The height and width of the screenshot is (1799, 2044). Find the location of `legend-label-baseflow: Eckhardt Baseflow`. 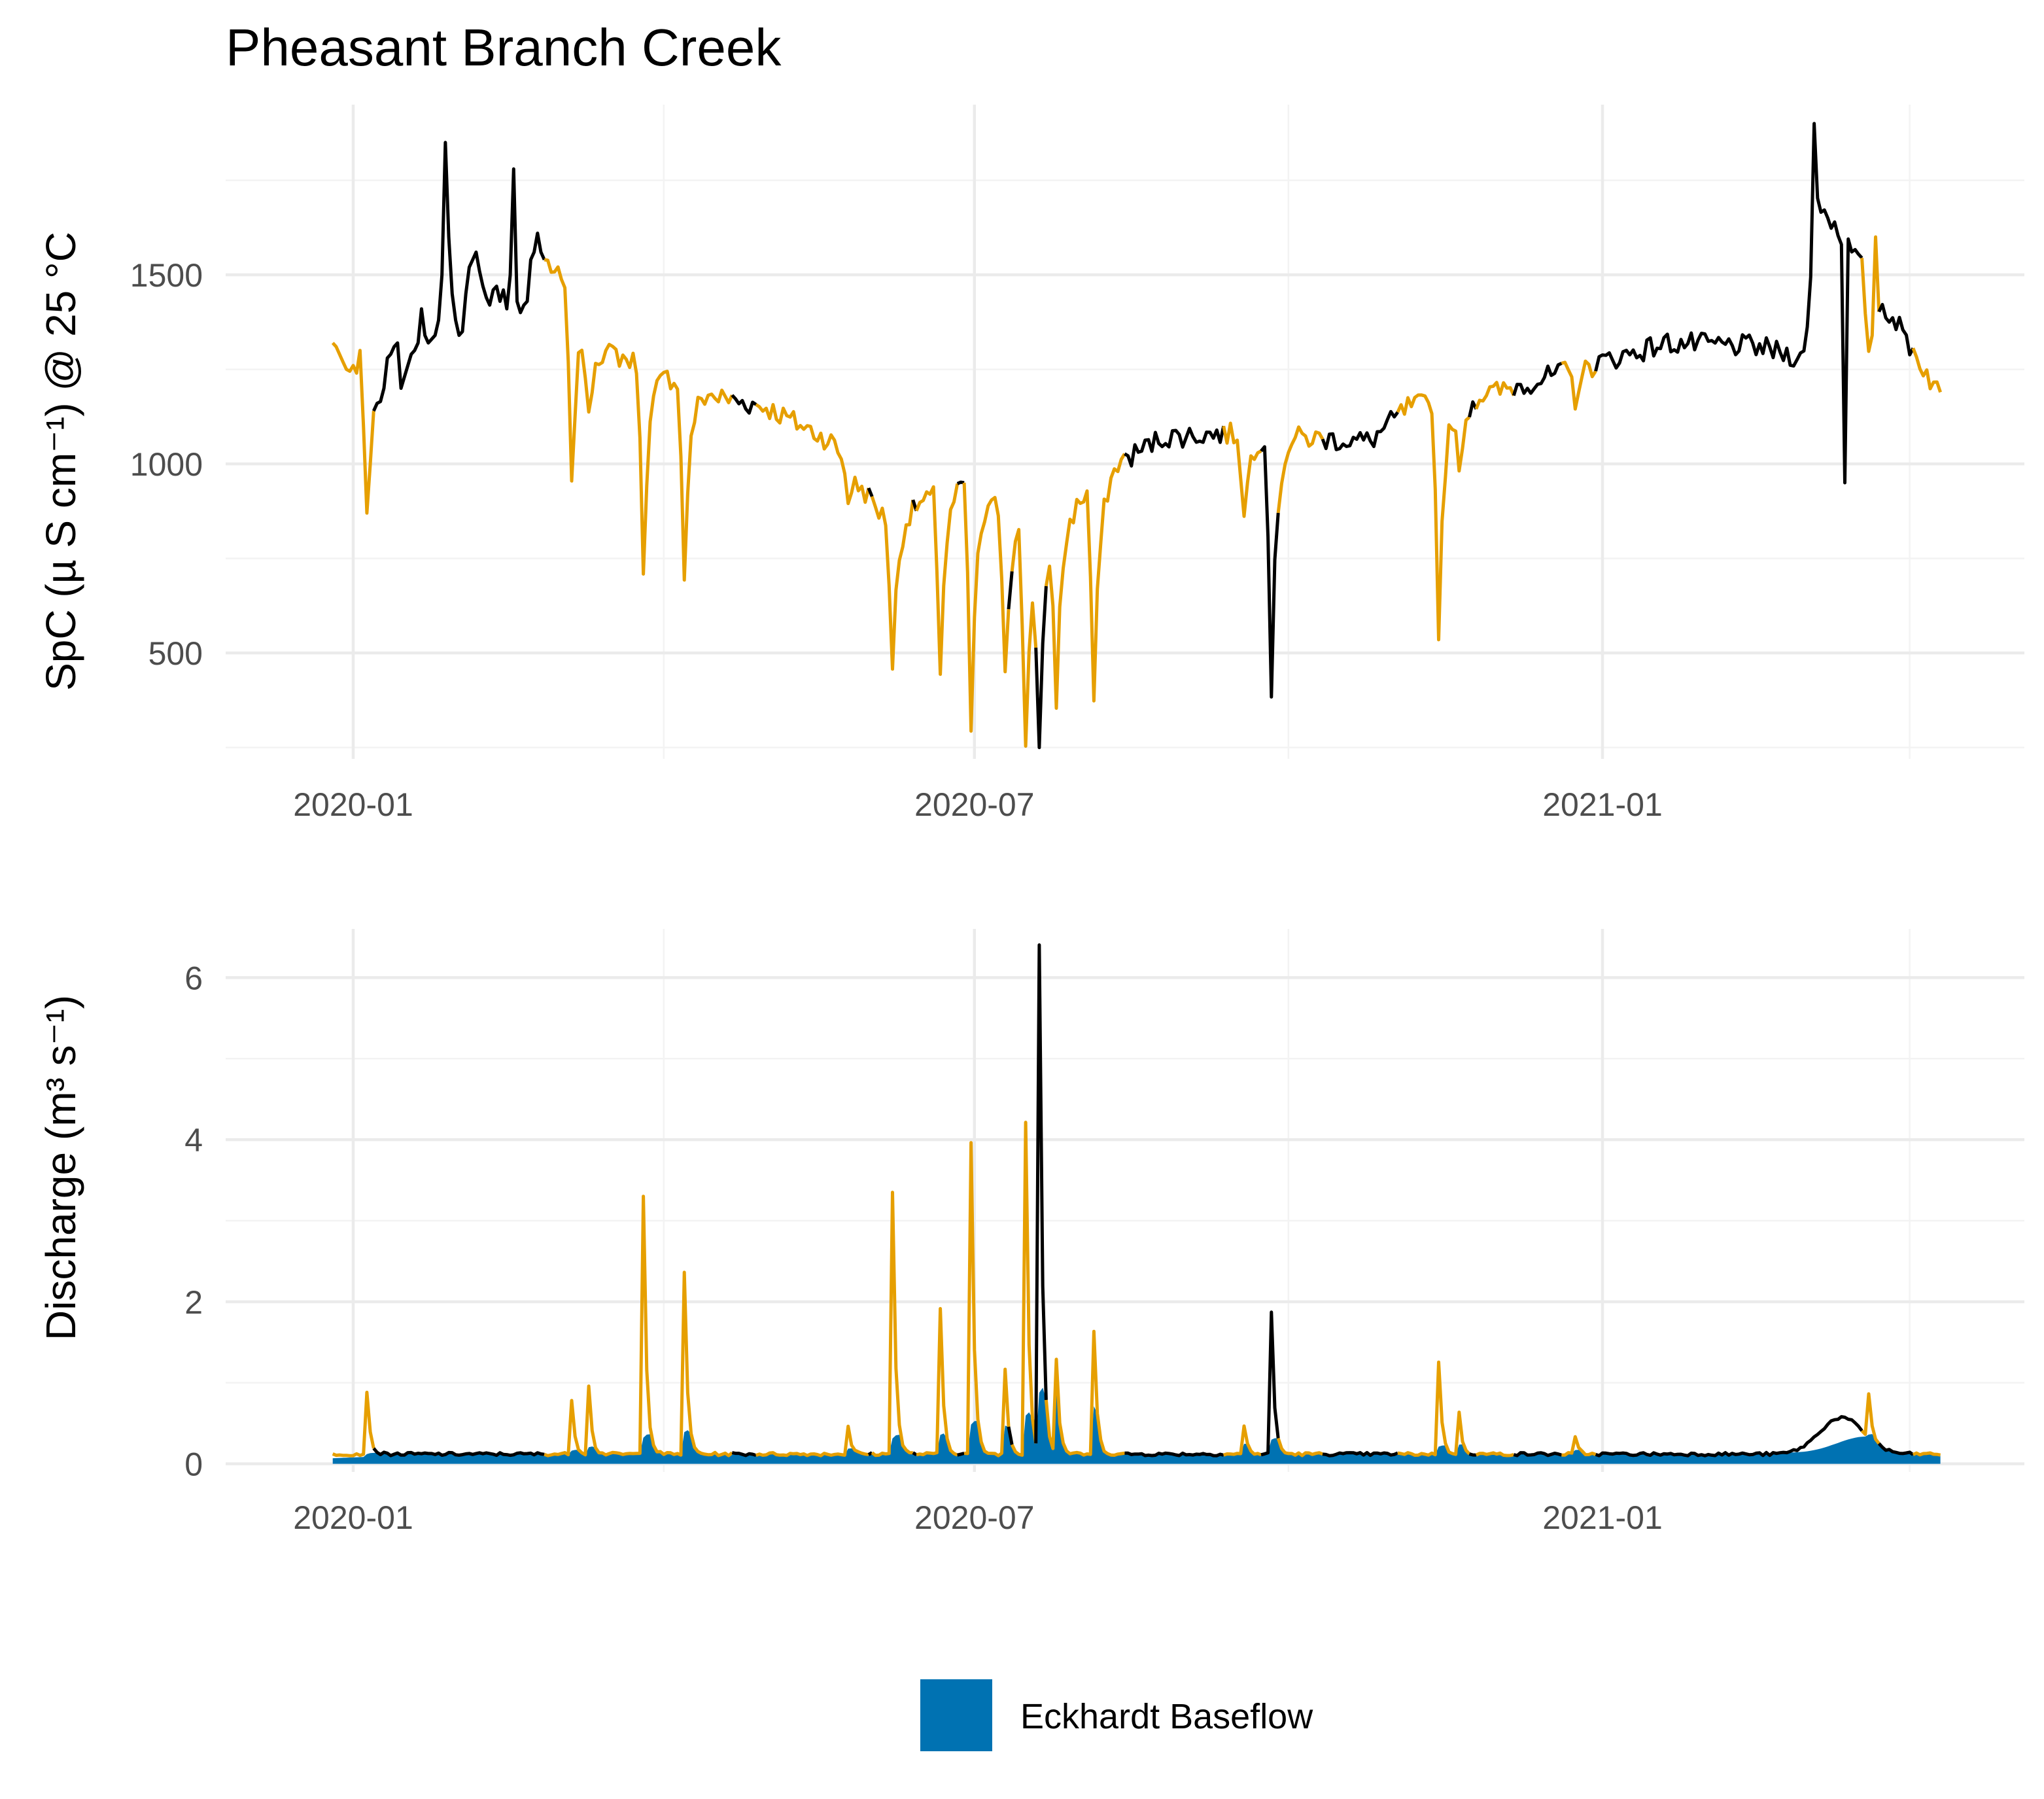

legend-label-baseflow: Eckhardt Baseflow is located at coordinates (1166, 1716).